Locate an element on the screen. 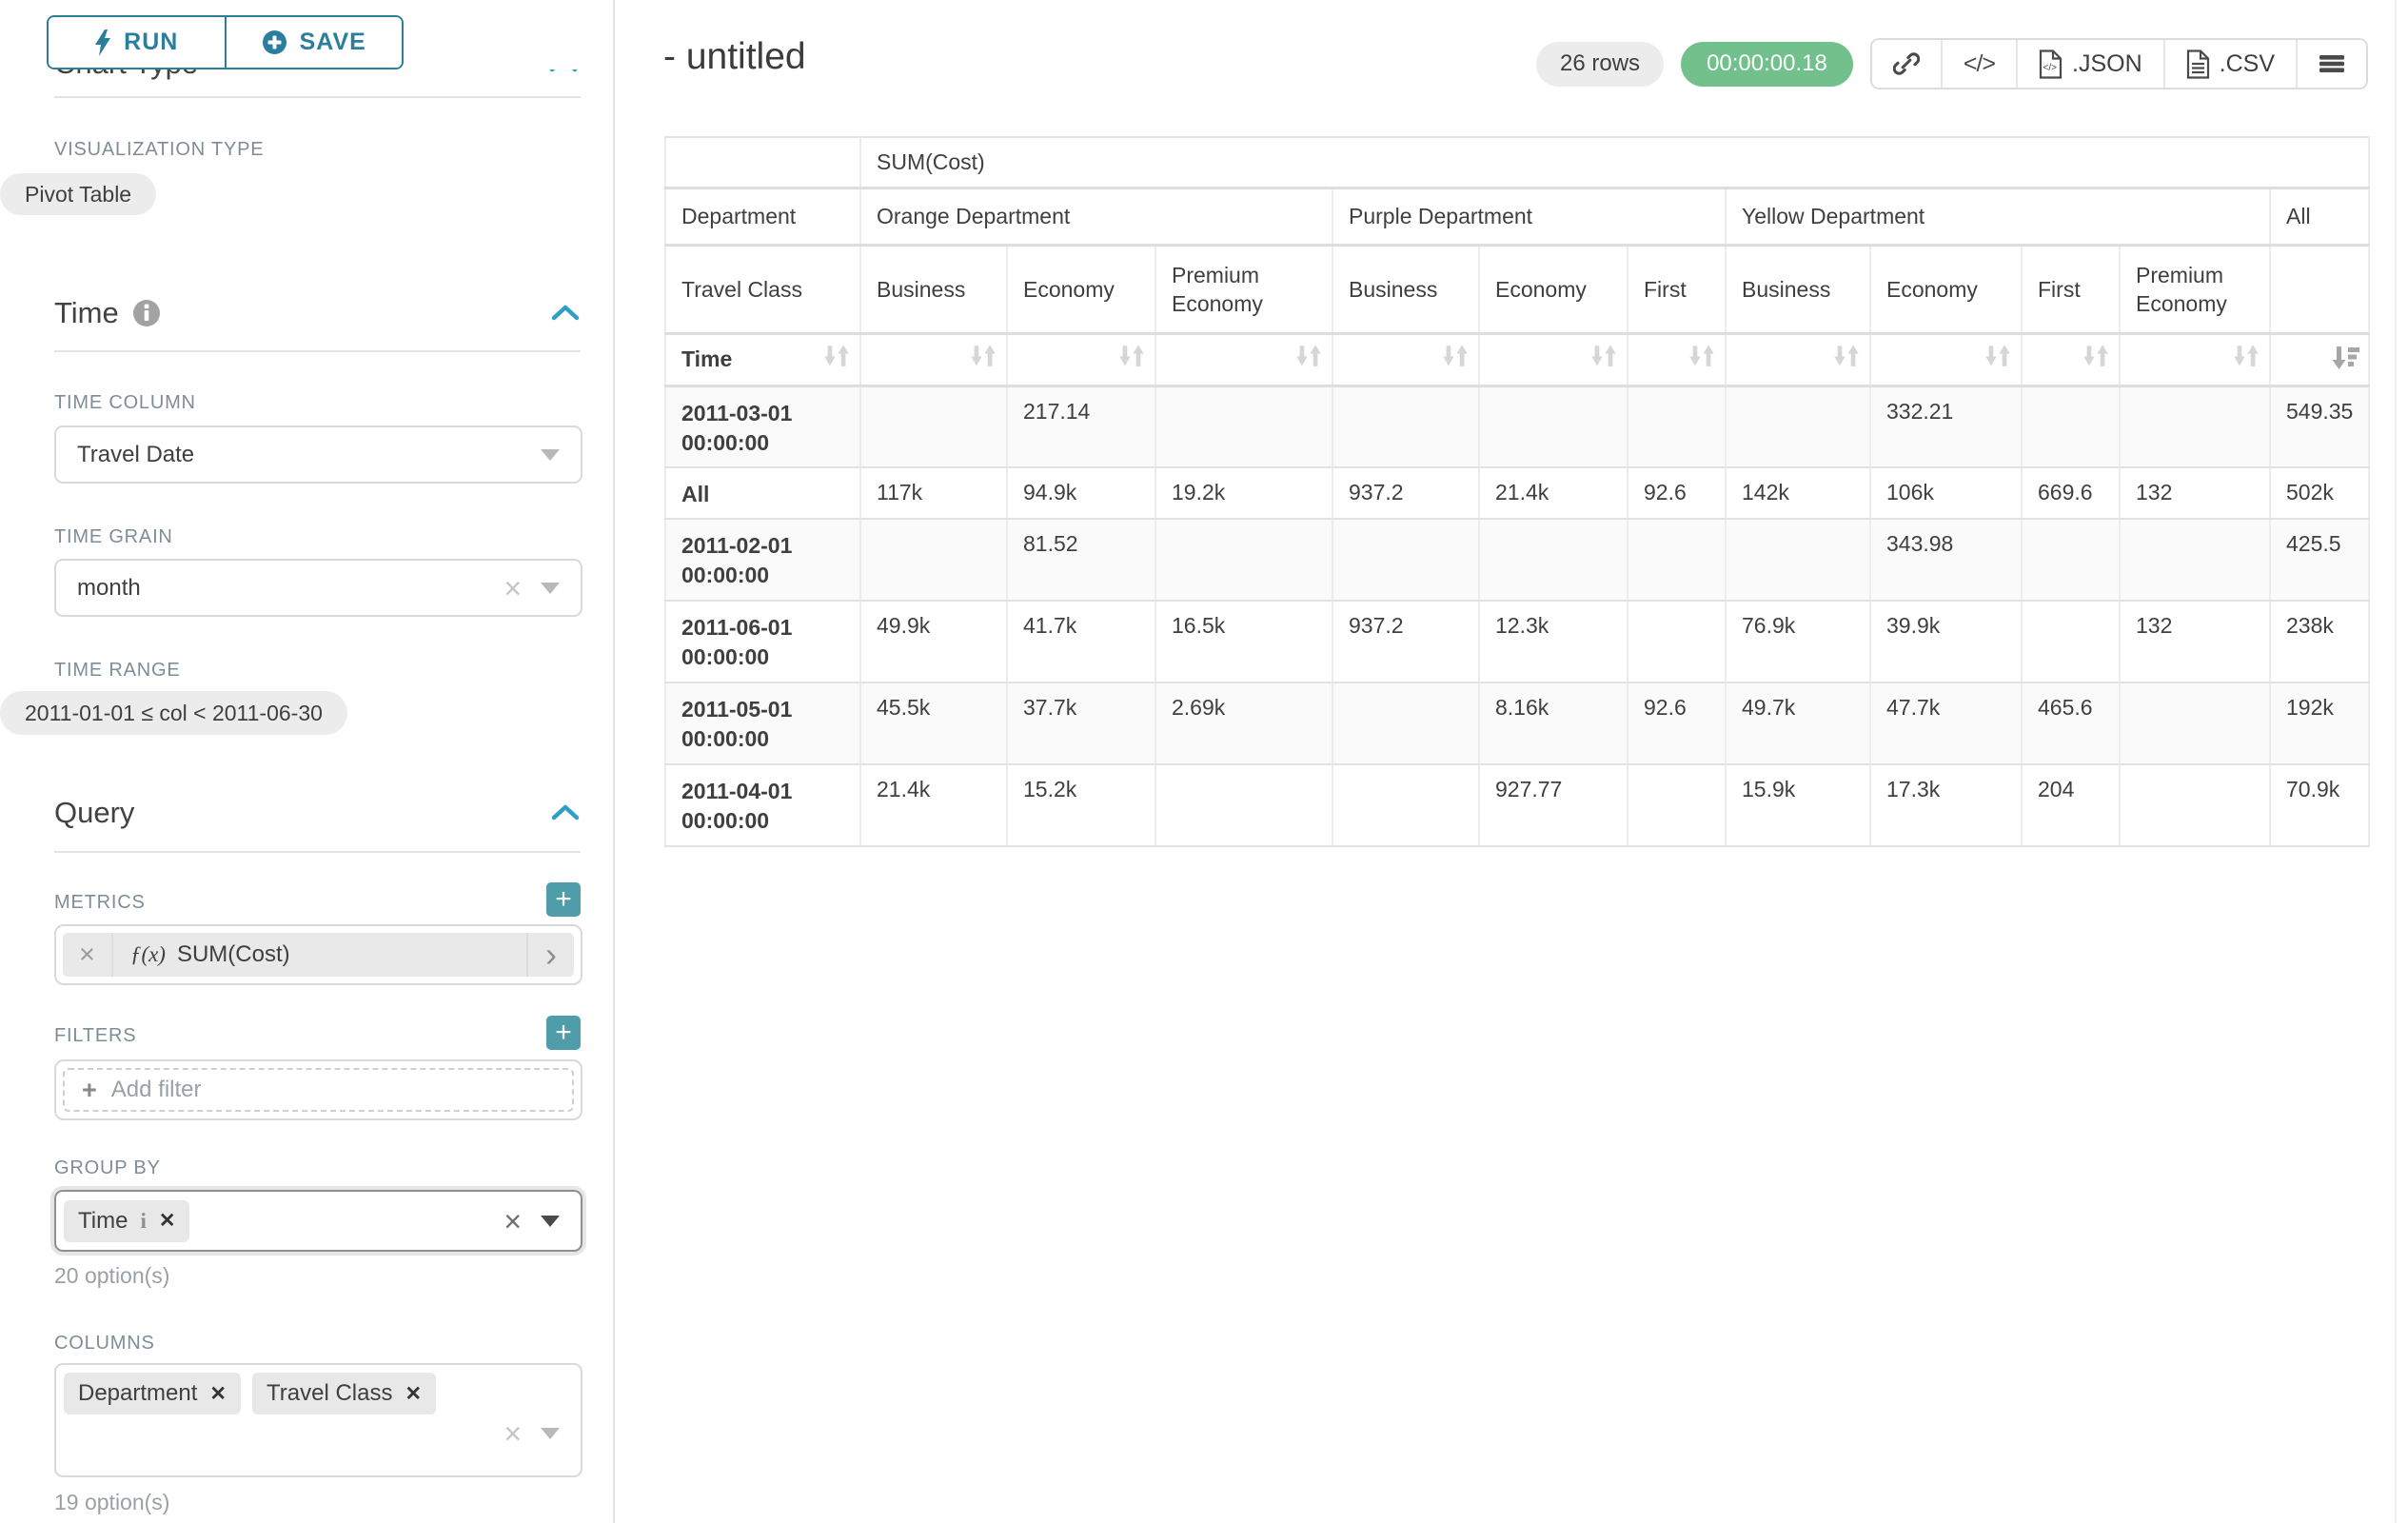  pivot-cell: 937.2 is located at coordinates (1406, 641).